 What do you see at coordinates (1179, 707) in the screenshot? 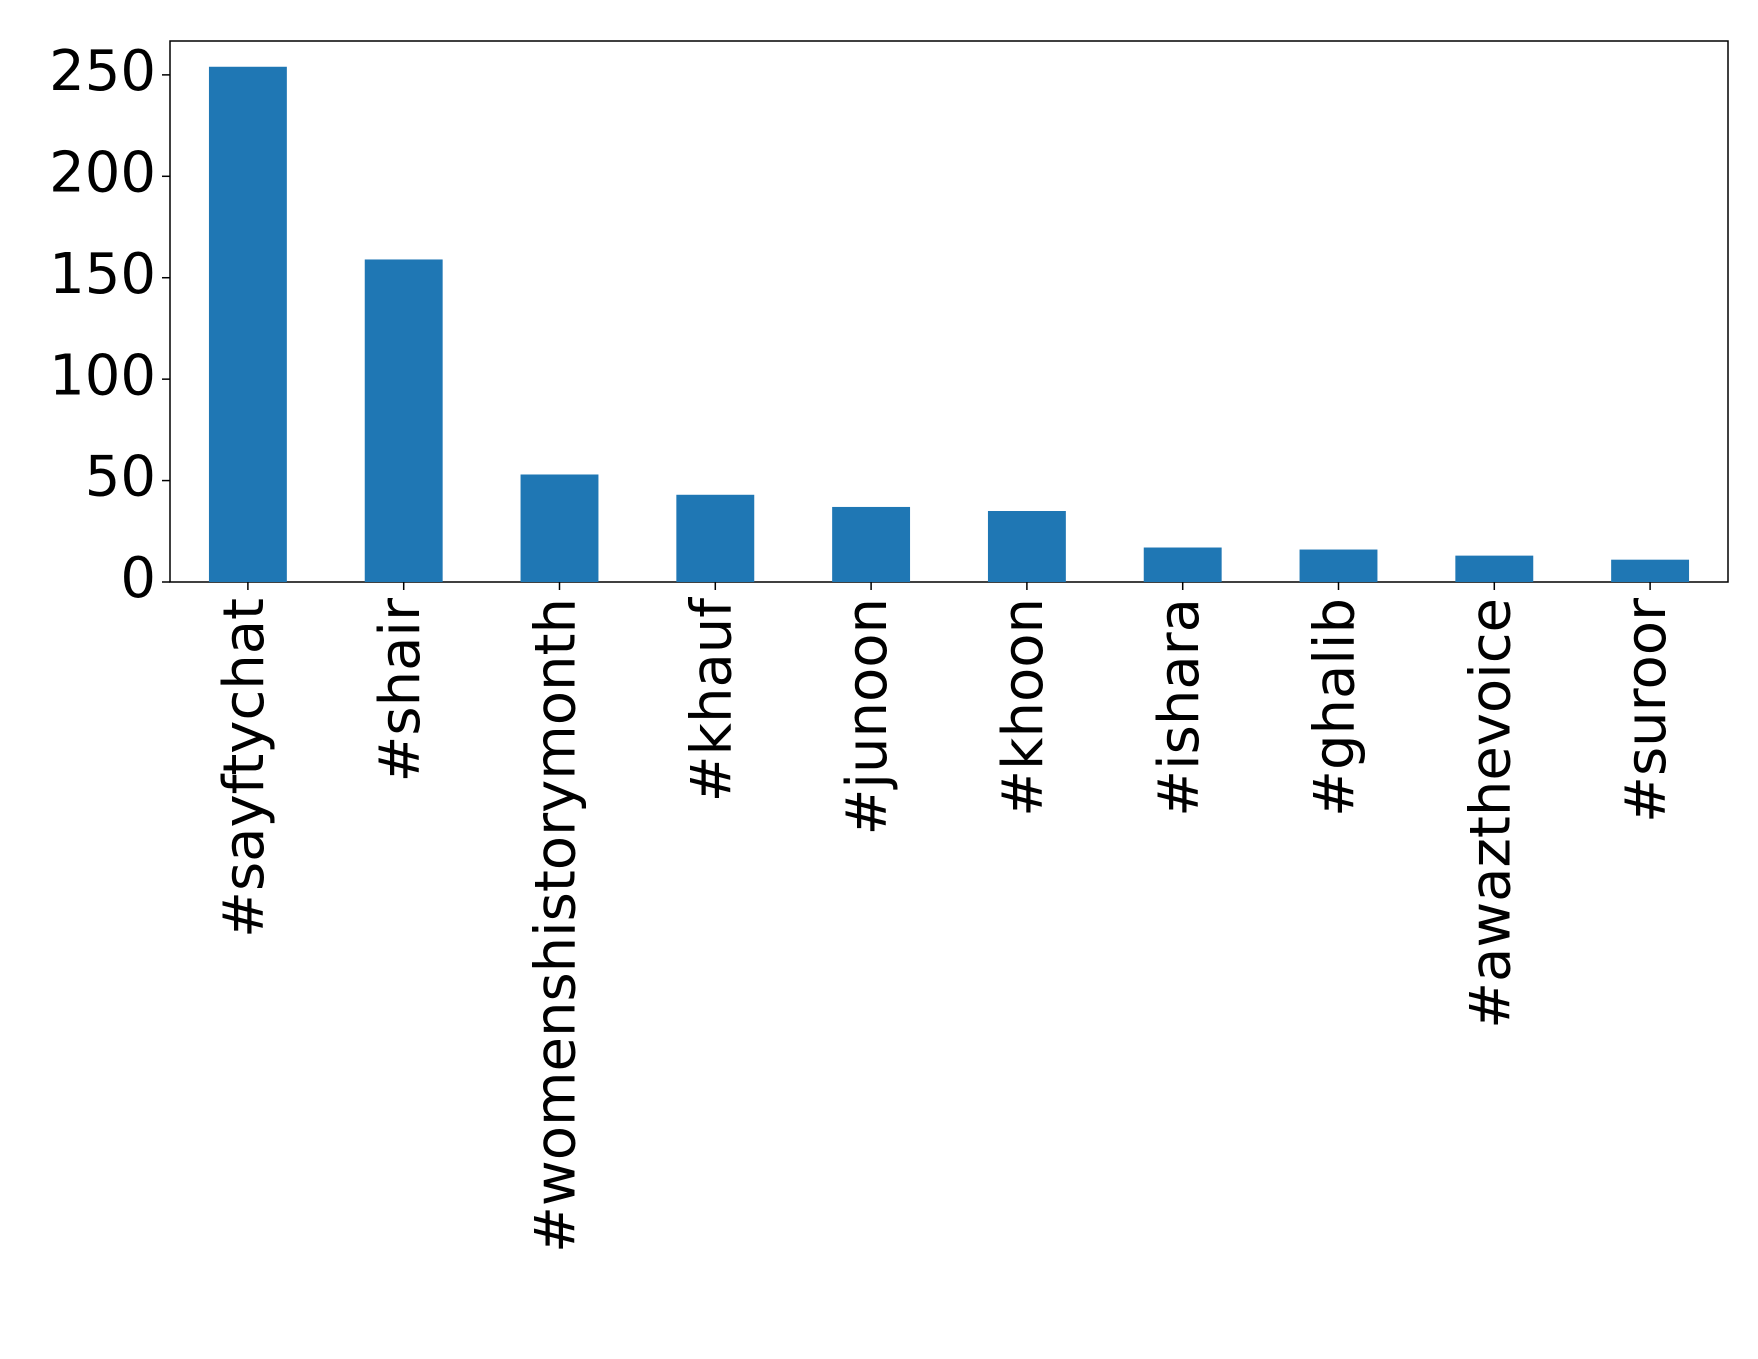
I see `x-tick-label: #ishara` at bounding box center [1179, 707].